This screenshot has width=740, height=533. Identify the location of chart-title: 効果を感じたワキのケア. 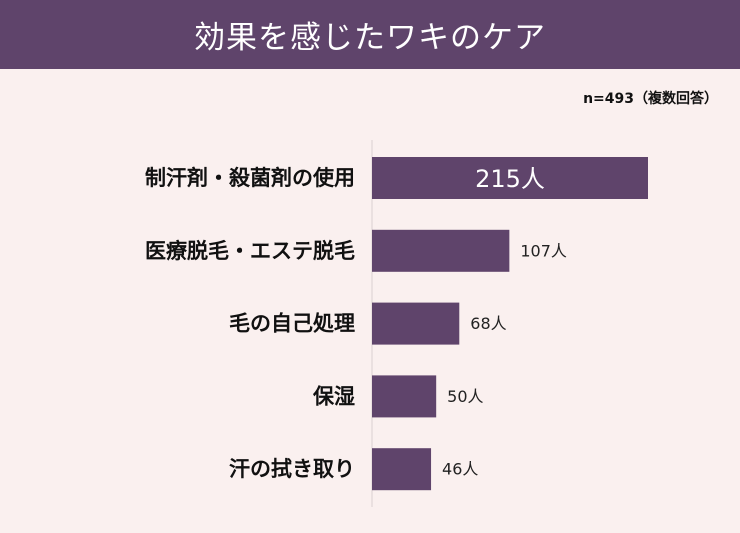
(370, 38).